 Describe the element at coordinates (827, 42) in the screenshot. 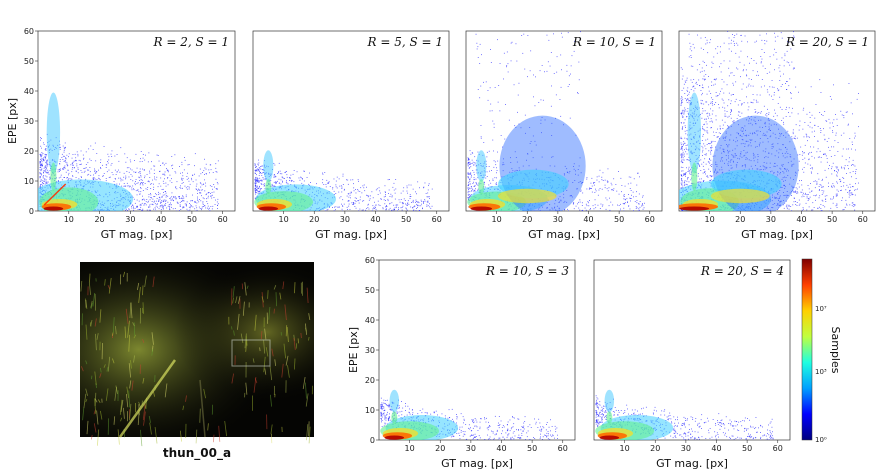

I see `panel-title: R = 20, S = 1` at that location.